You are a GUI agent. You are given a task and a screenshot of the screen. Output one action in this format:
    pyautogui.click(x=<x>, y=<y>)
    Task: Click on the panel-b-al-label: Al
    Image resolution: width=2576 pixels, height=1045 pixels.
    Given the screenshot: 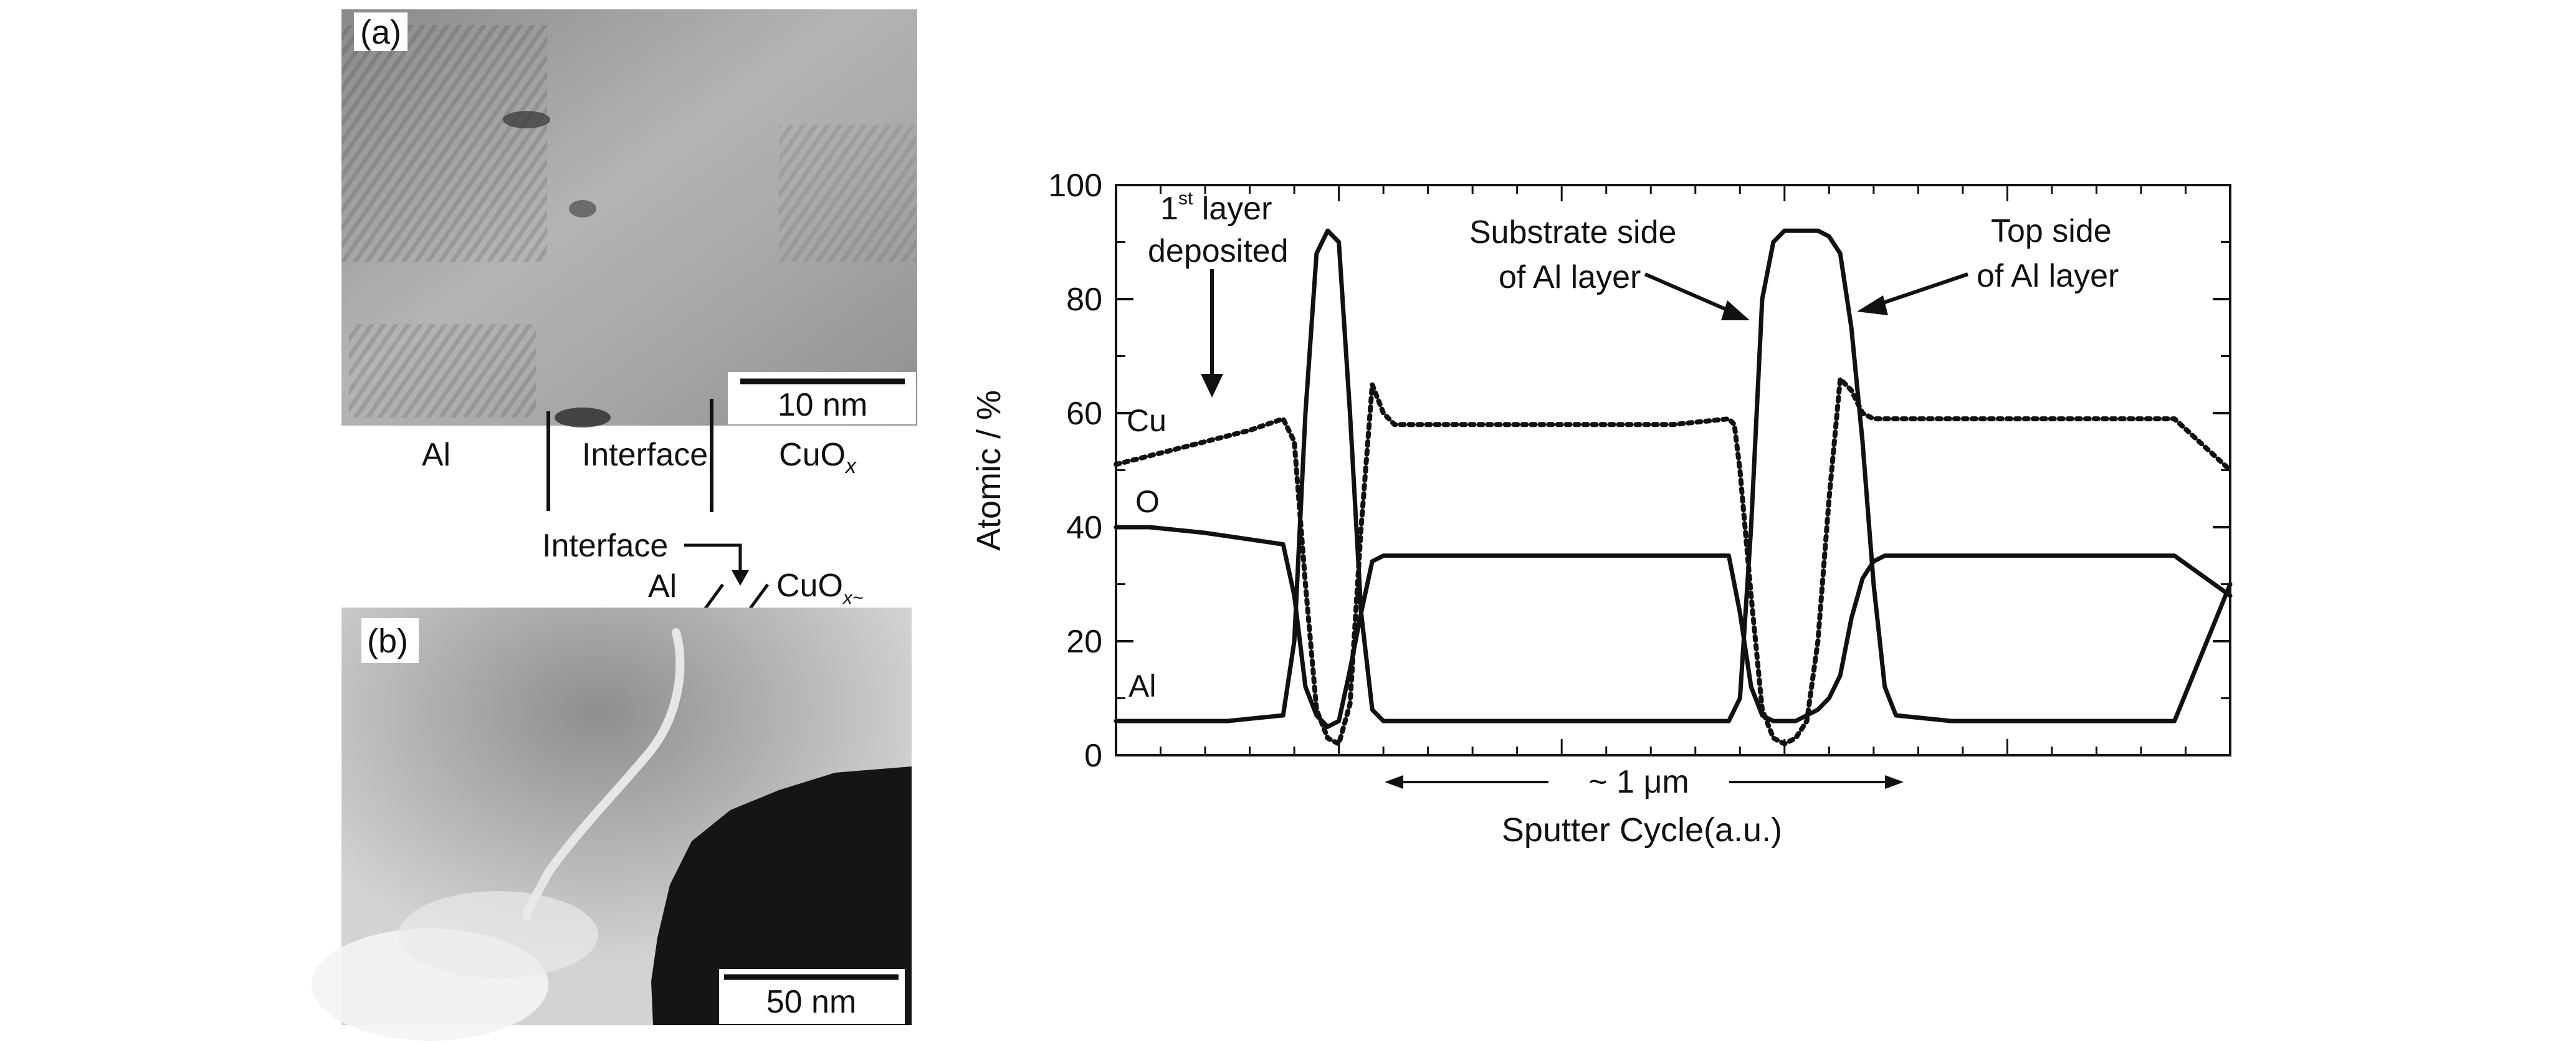 What is the action you would take?
    pyautogui.click(x=662, y=586)
    